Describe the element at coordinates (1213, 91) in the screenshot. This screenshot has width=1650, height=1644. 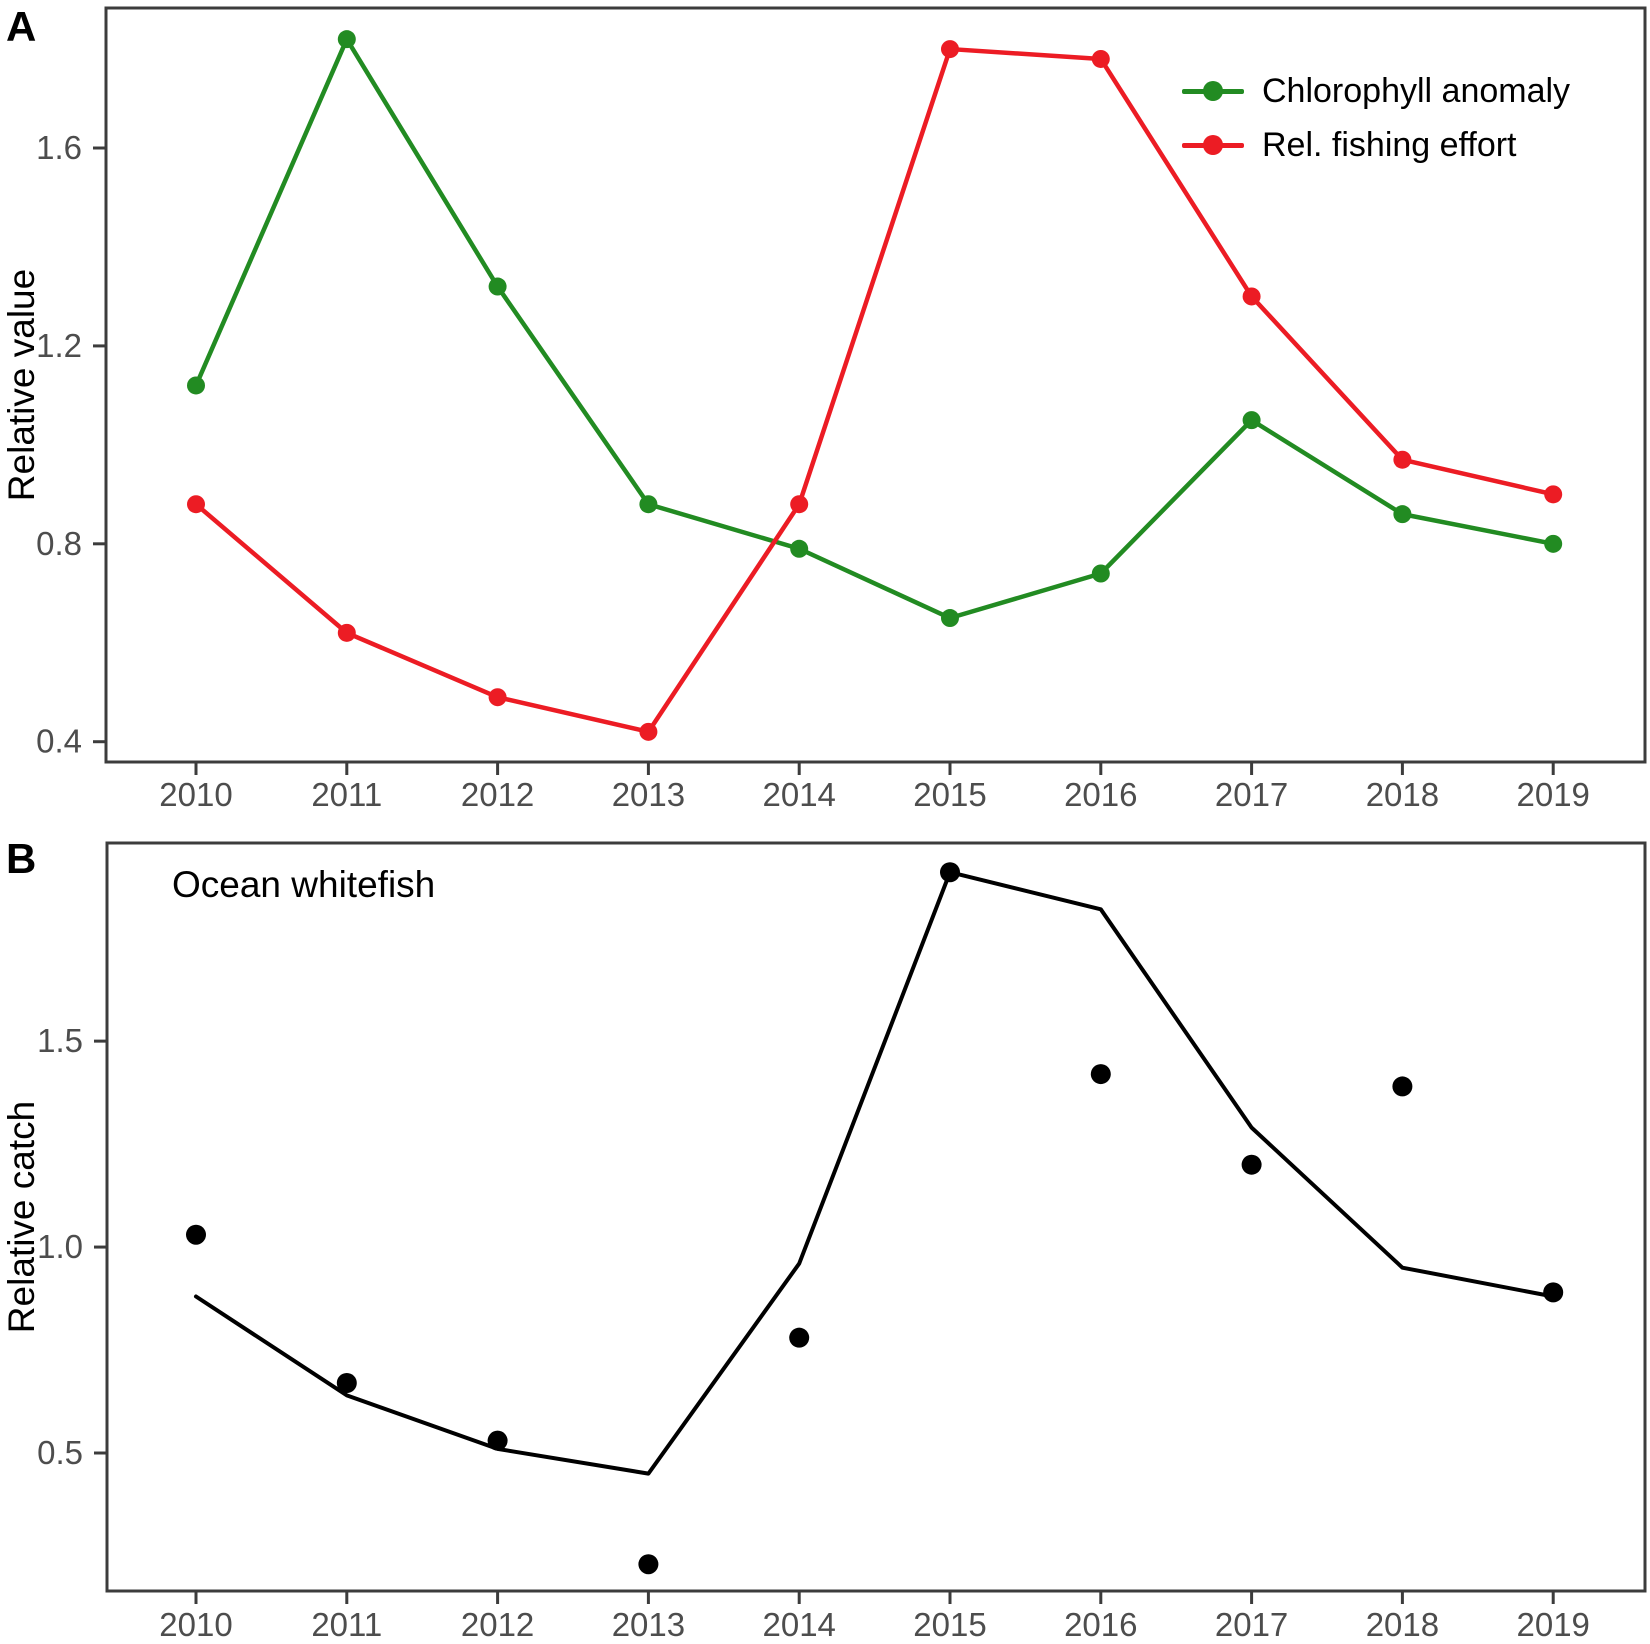
I see `chlorophyll-line-marker-icon` at that location.